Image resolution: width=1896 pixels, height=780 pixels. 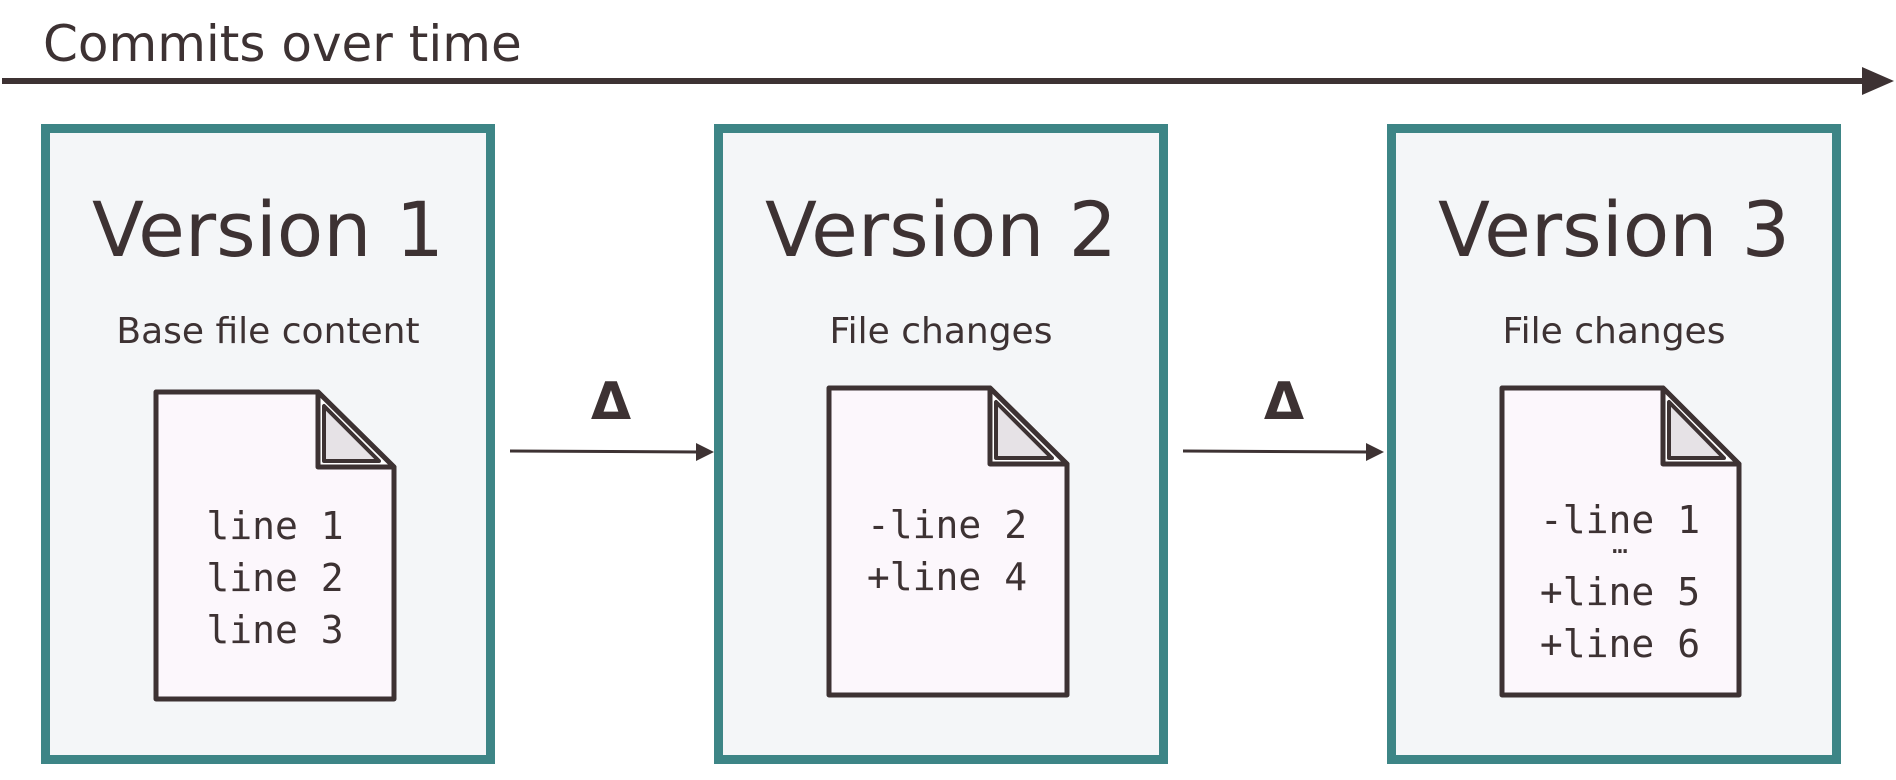 I want to click on version-title: Version 1, so click(x=268, y=229).